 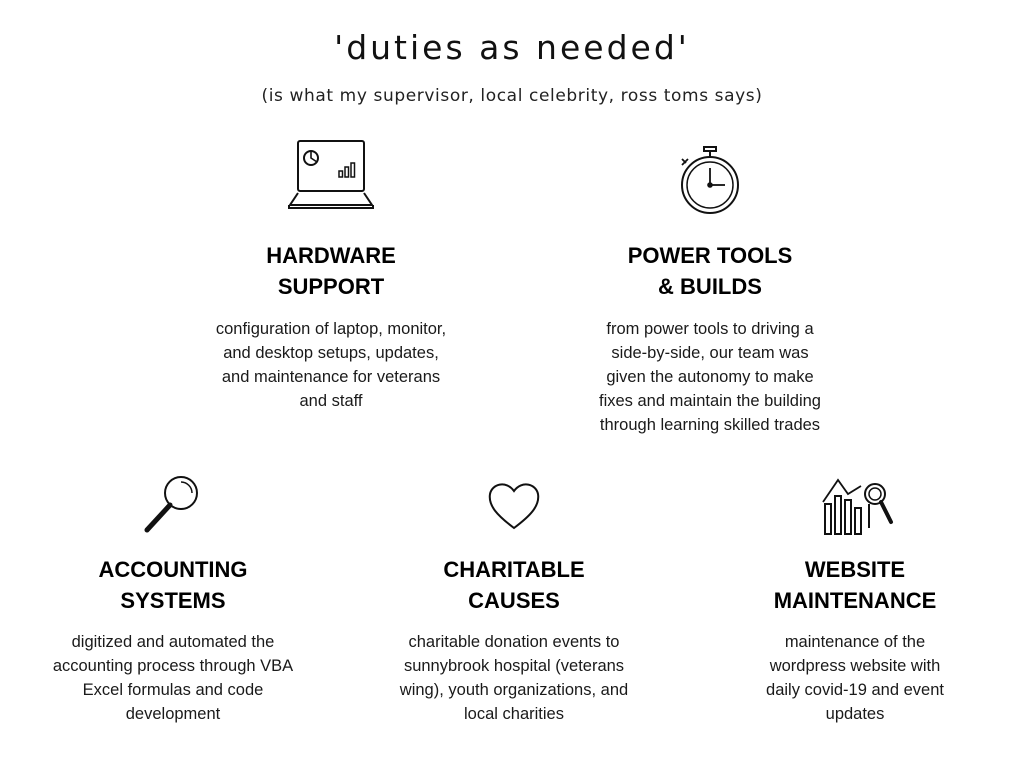 I want to click on stopwatch-icon, so click(x=710, y=175).